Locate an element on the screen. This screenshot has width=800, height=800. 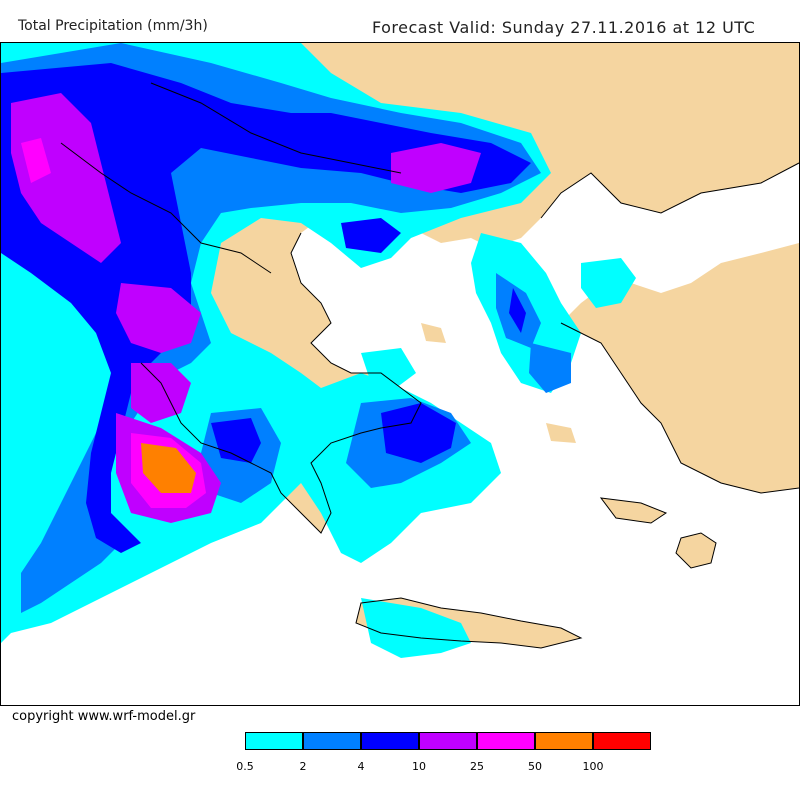
copyright-text: copyright www.wrf-model.gr is located at coordinates (104, 716).